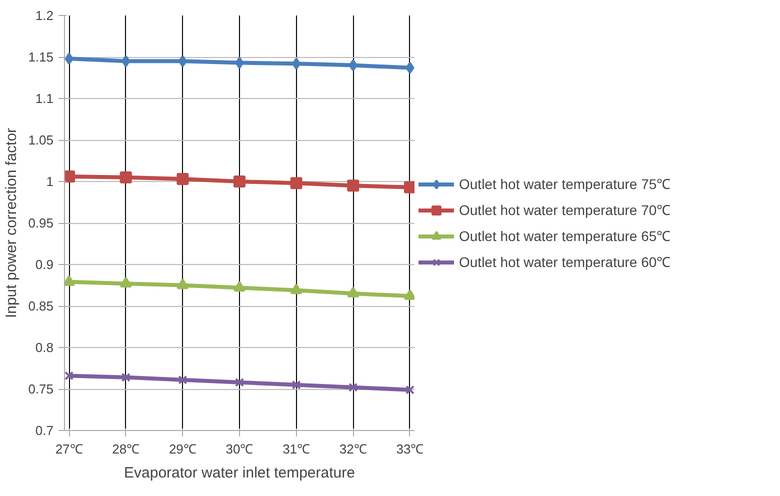  Describe the element at coordinates (41, 389) in the screenshot. I see `y-tick-label: 0.75` at that location.